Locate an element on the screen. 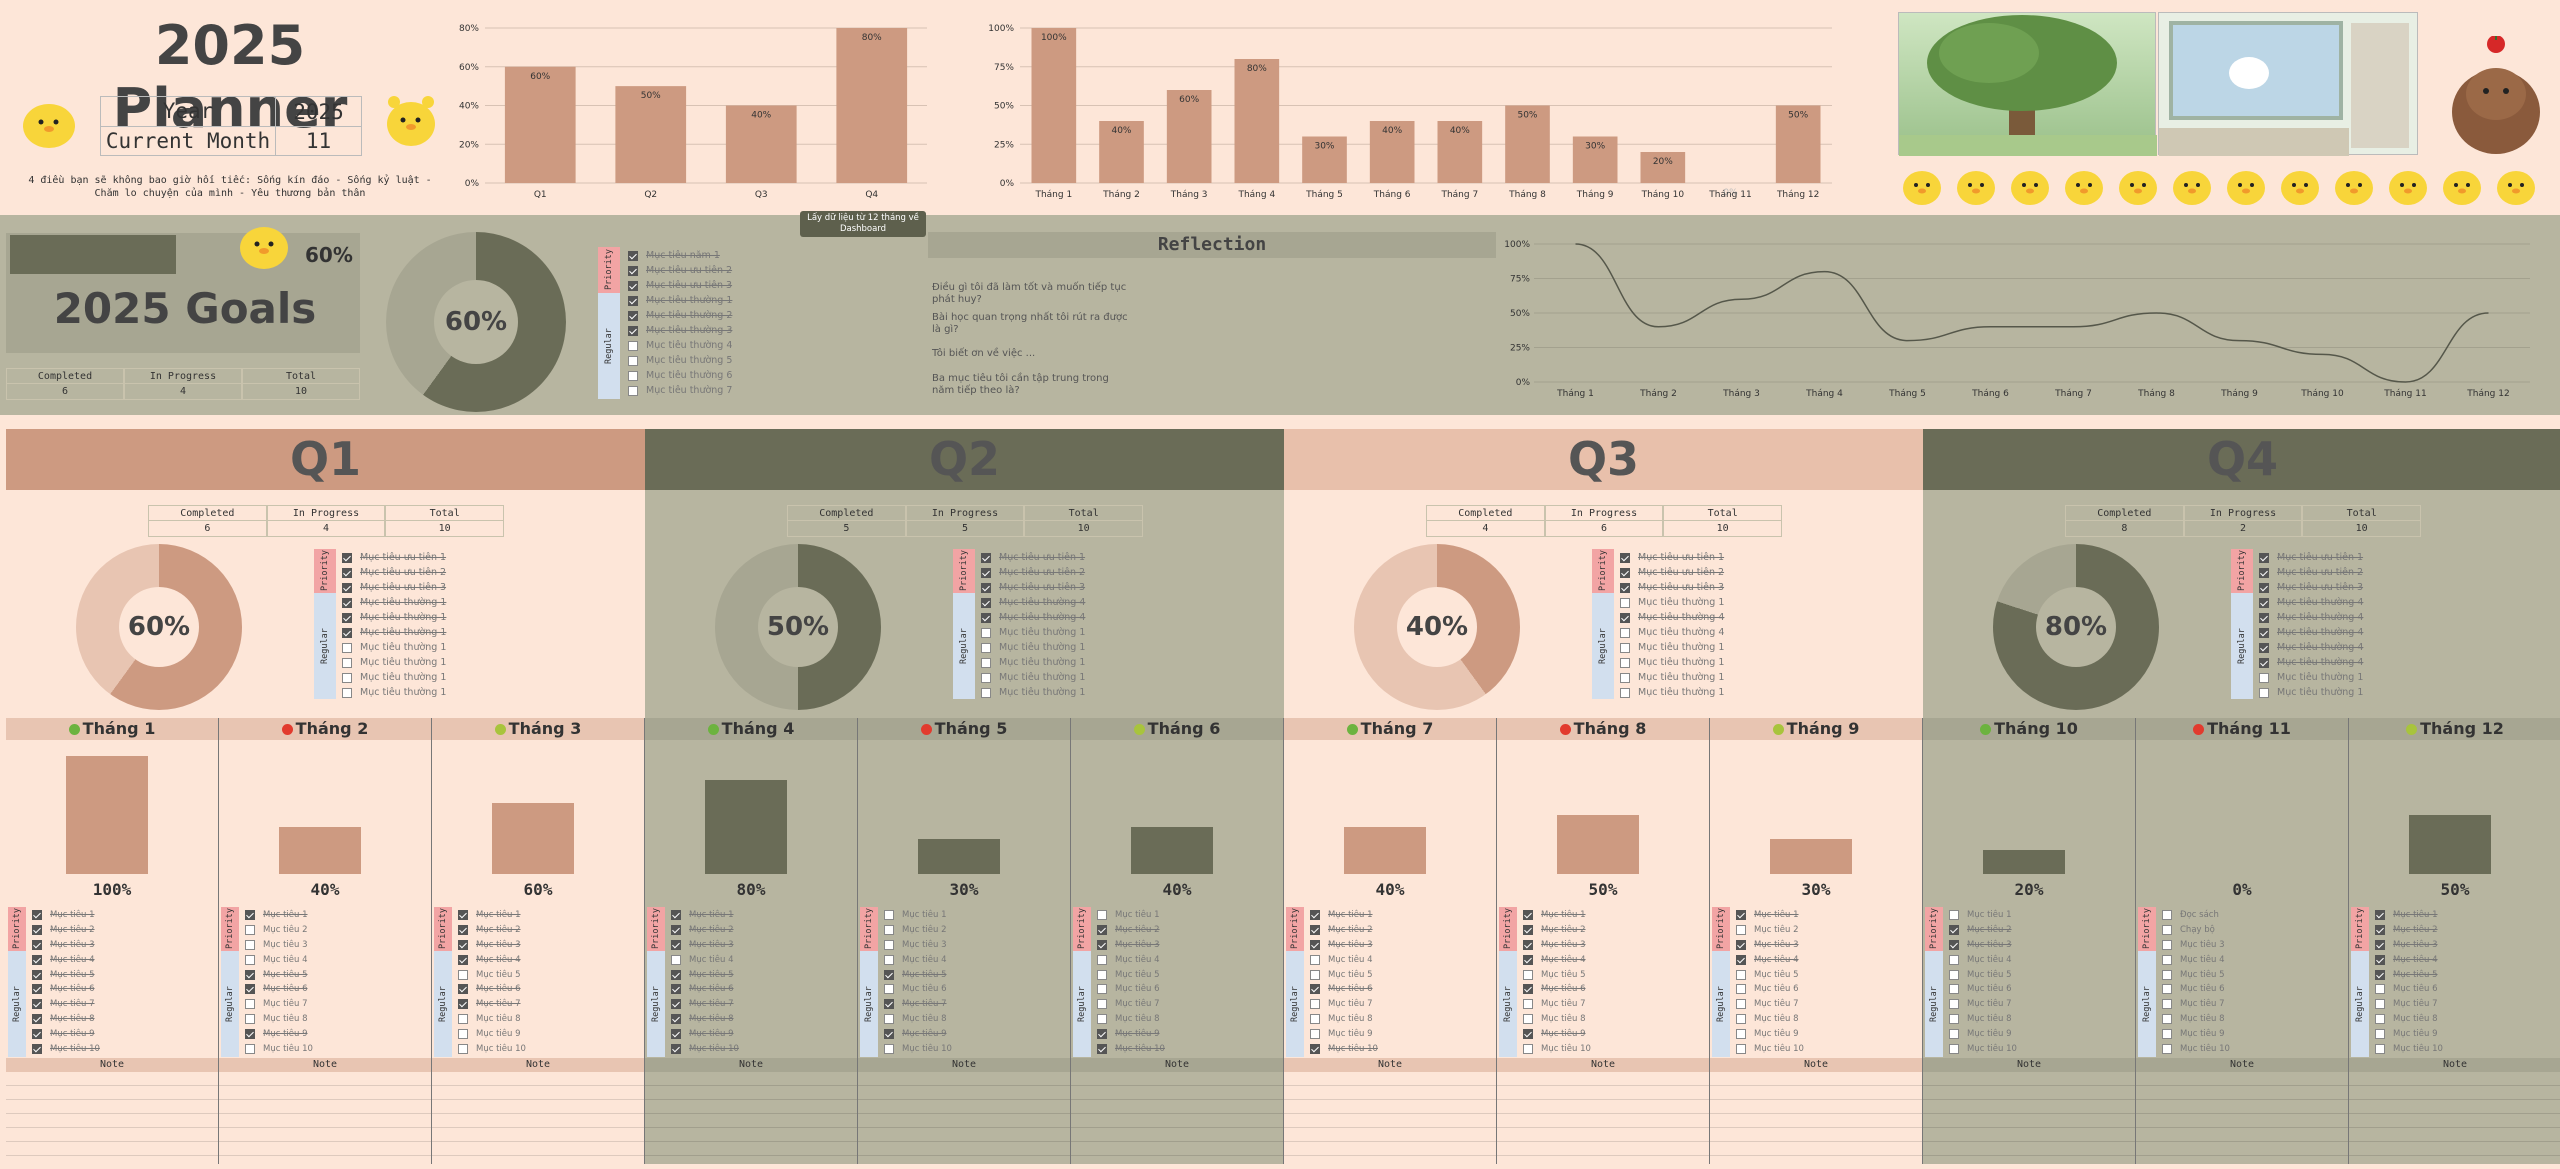 The width and height of the screenshot is (2560, 1169). year-value: 2025 is located at coordinates (318, 111).